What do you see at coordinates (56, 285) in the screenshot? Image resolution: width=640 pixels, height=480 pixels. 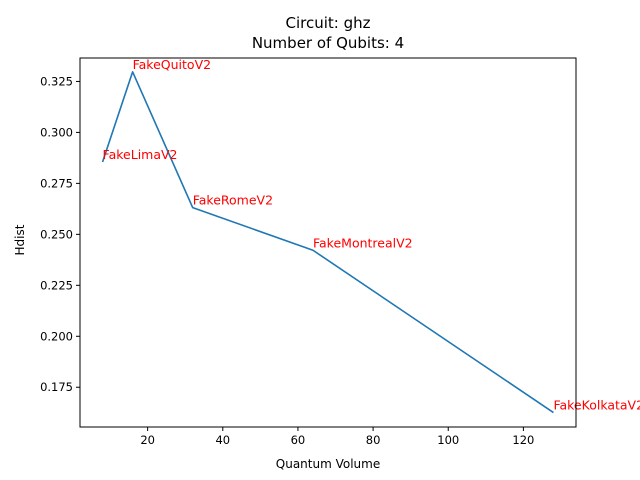 I see `y-tick-label: 0.225` at bounding box center [56, 285].